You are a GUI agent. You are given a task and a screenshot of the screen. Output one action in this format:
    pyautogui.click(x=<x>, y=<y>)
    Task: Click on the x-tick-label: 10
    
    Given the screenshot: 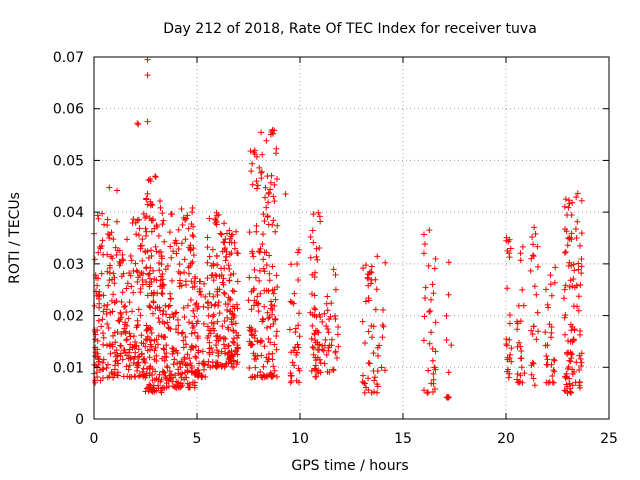 What is the action you would take?
    pyautogui.click(x=300, y=439)
    